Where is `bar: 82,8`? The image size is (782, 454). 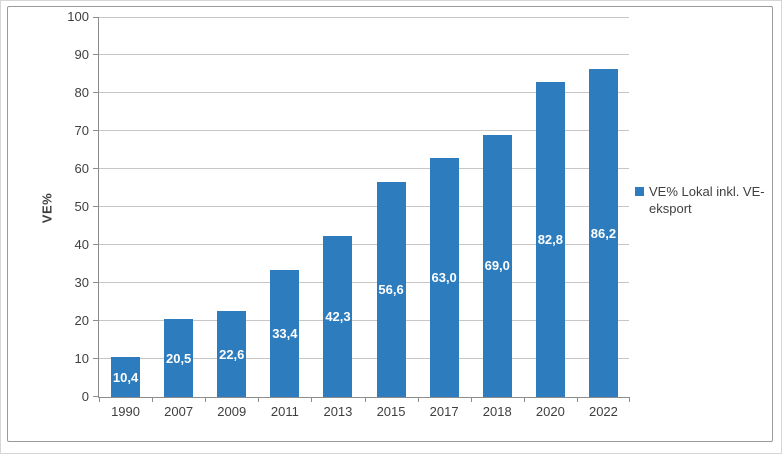 bar: 82,8 is located at coordinates (550, 239).